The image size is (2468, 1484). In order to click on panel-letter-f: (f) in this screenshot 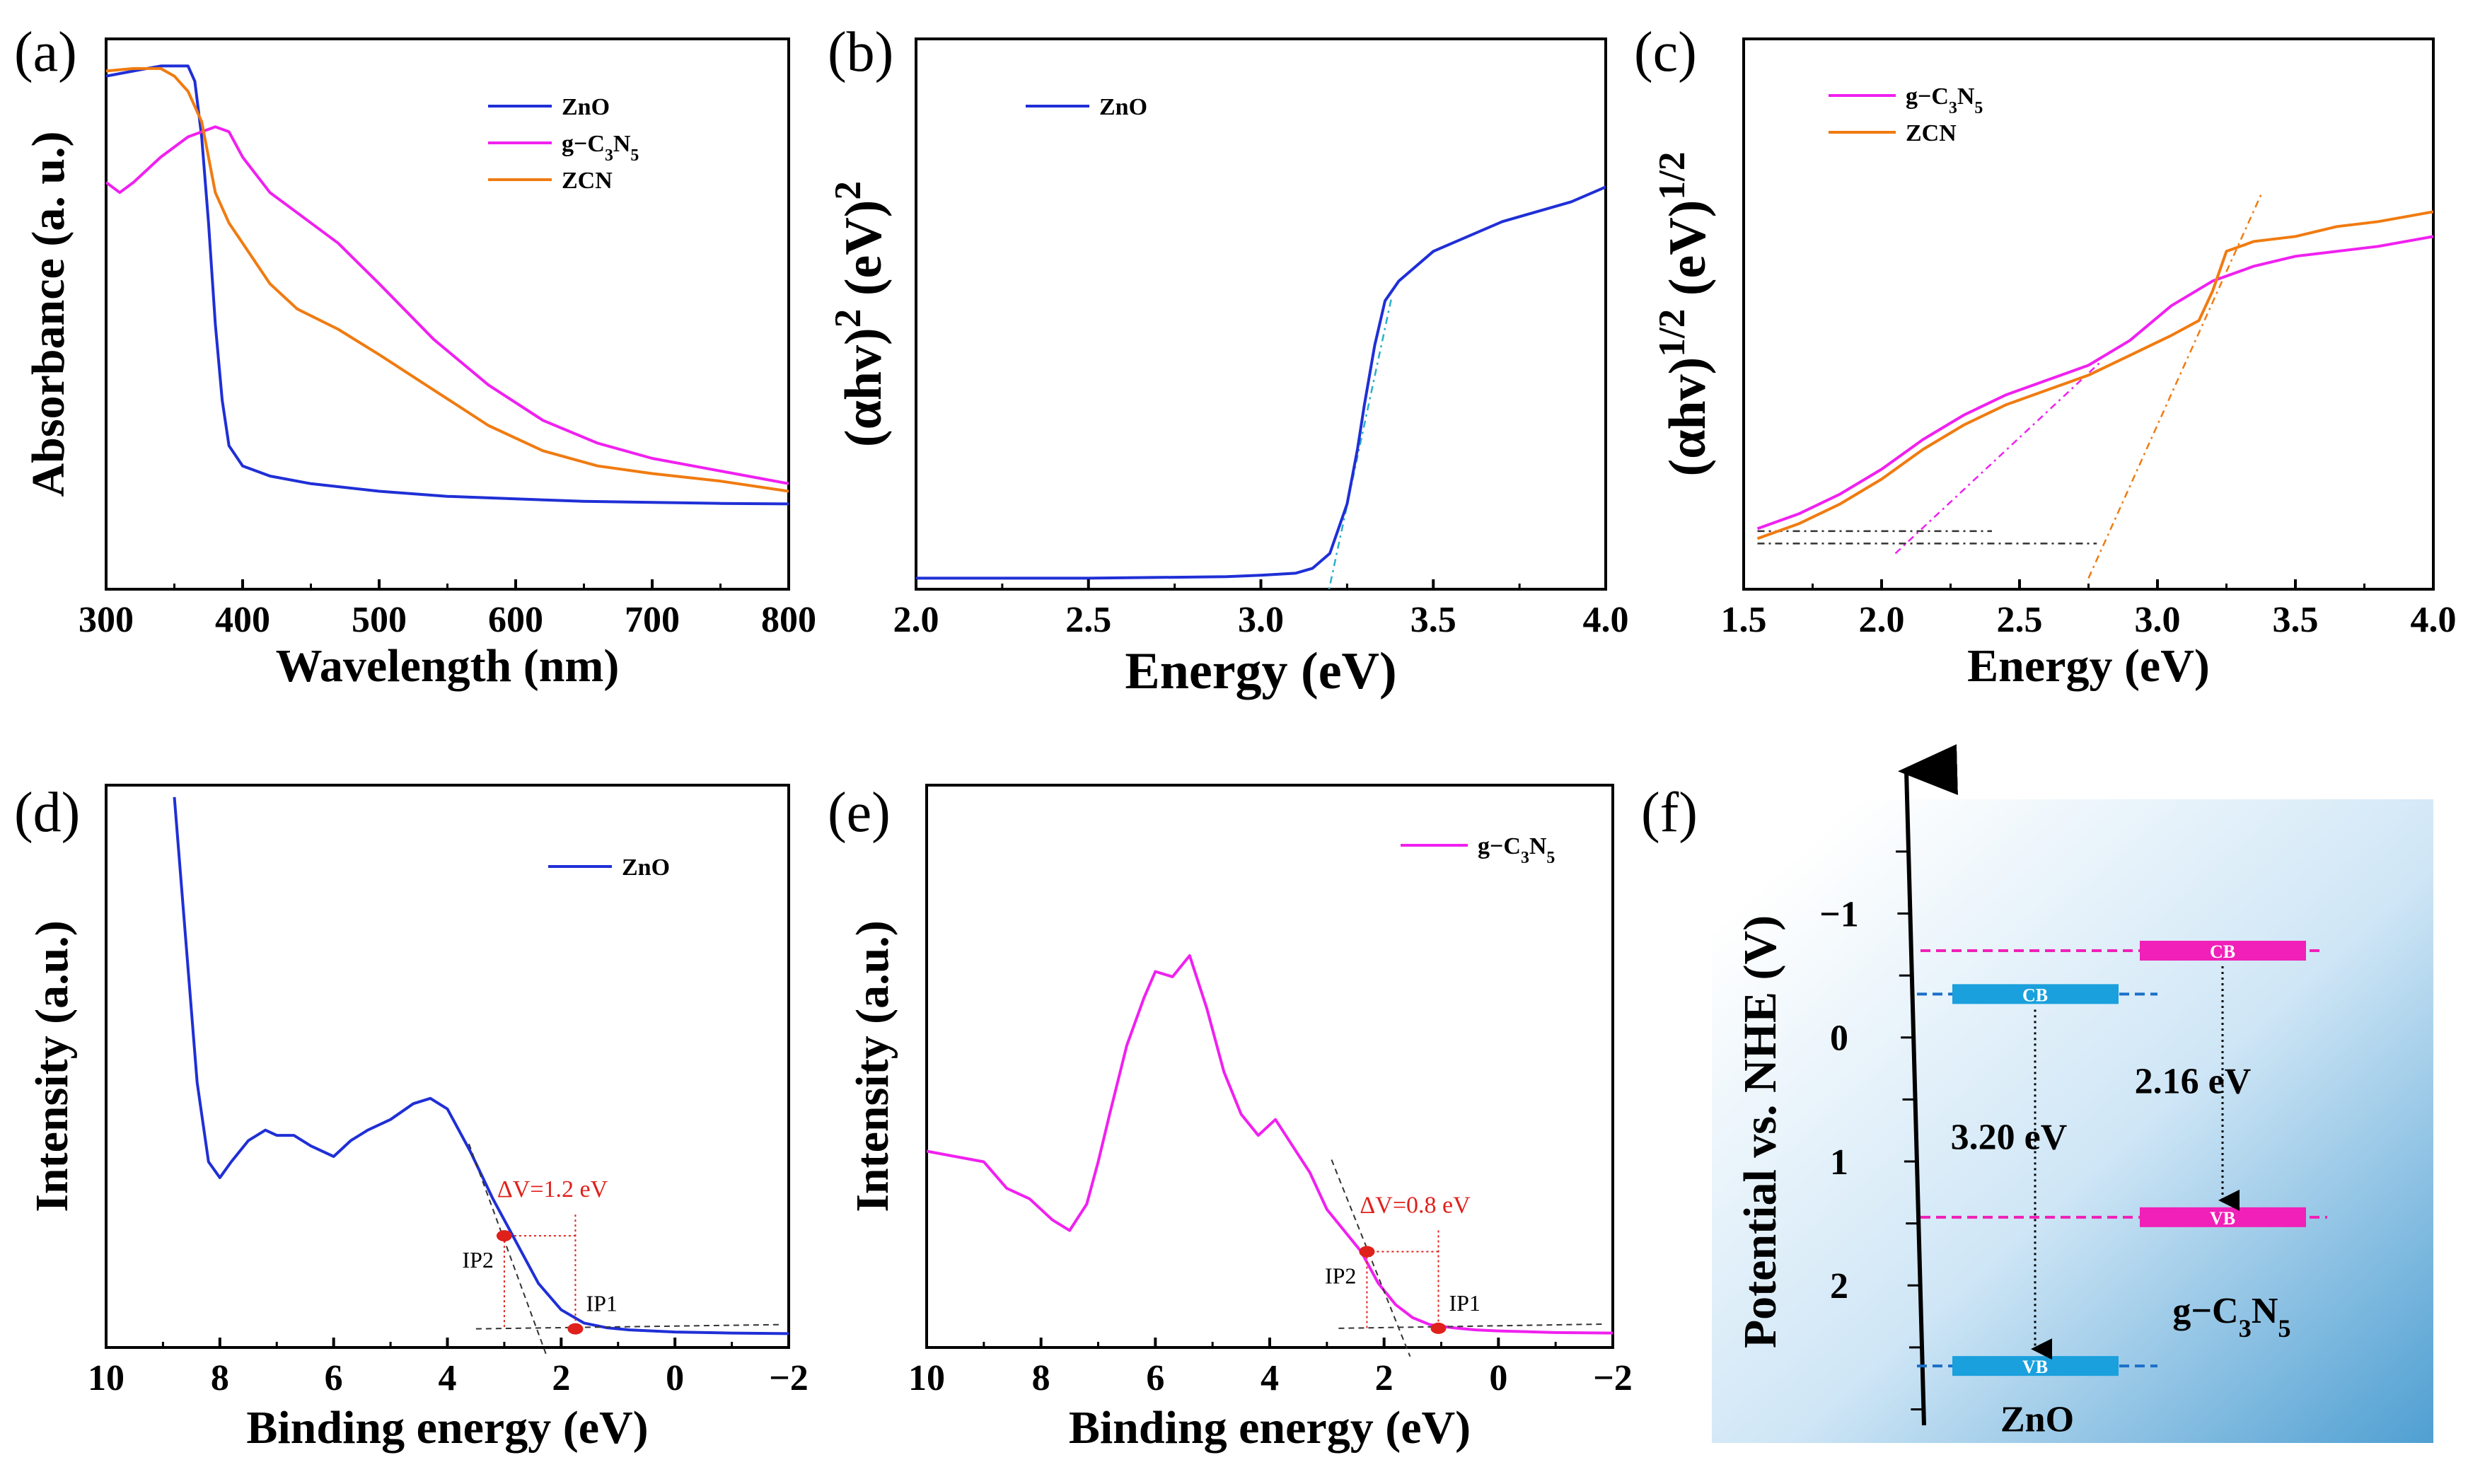, I will do `click(1669, 813)`.